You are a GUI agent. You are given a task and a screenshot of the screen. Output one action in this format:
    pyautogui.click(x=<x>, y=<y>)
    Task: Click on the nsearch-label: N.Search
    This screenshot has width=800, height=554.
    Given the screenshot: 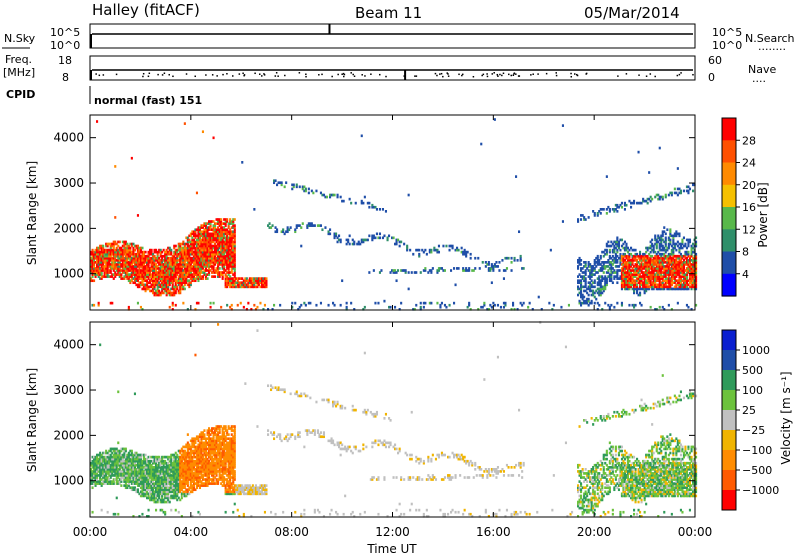 What is the action you would take?
    pyautogui.click(x=770, y=38)
    